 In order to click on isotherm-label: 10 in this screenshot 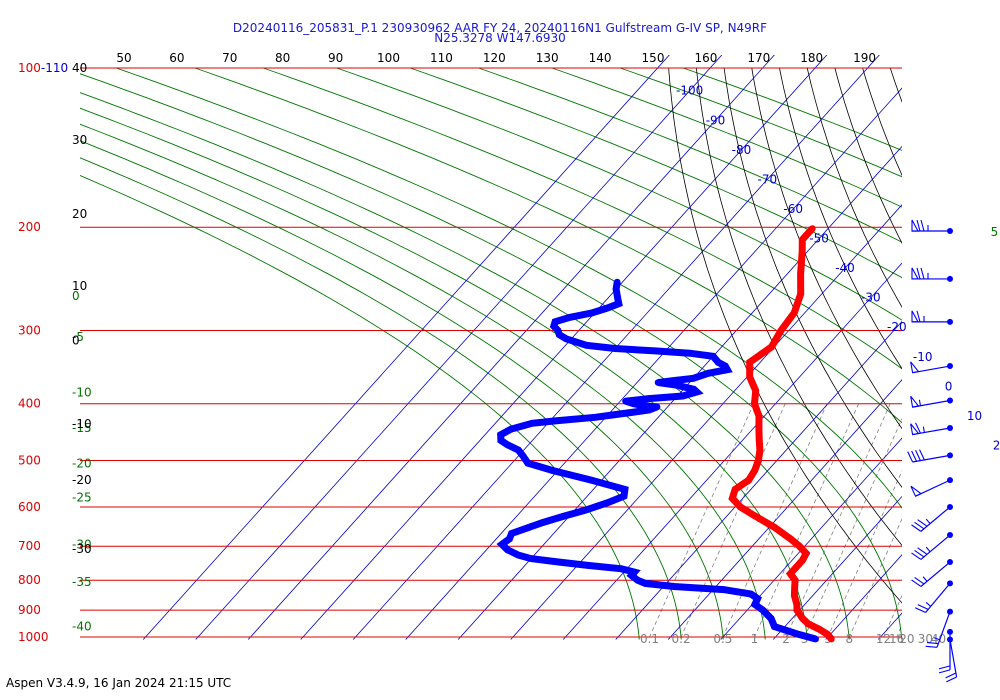, I will do `click(974, 416)`.